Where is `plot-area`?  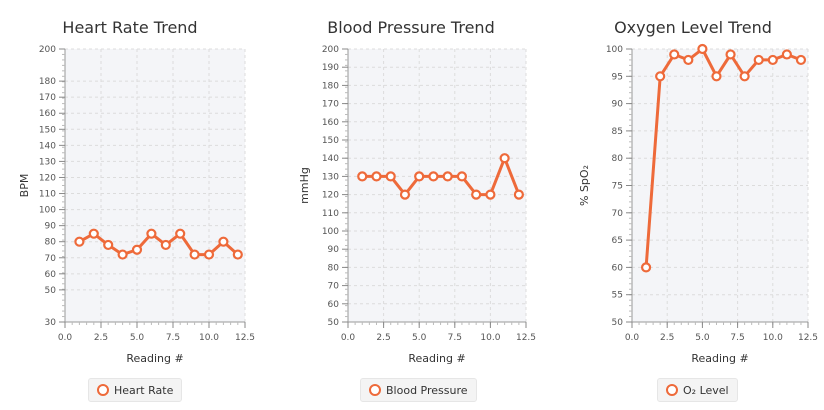
plot-area is located at coordinates (437, 185).